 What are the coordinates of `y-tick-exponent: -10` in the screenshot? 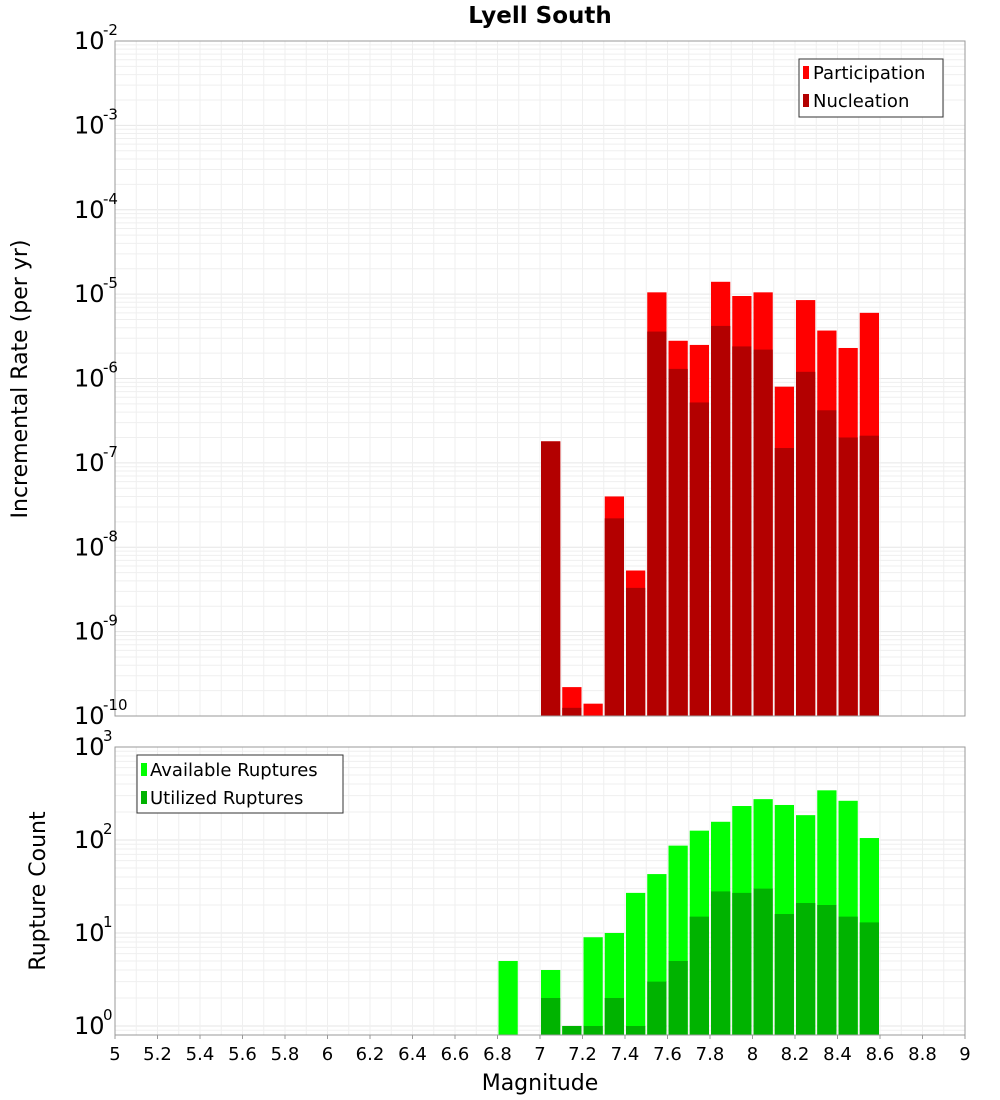 It's located at (115, 705).